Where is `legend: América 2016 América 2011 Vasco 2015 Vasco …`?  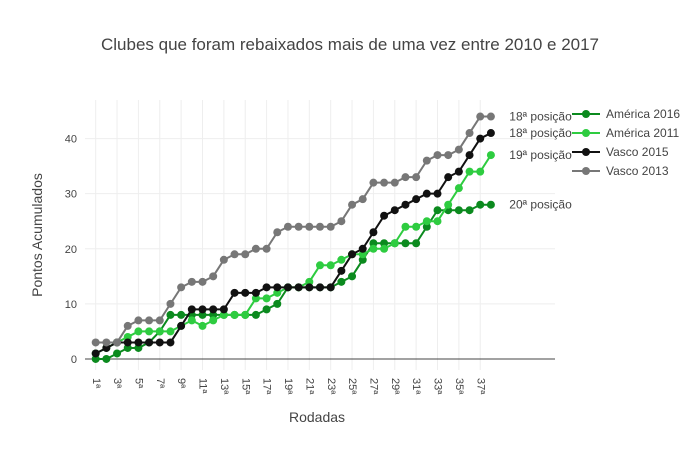
legend: América 2016 América 2011 Vasco 2015 Vasco … is located at coordinates (626, 142).